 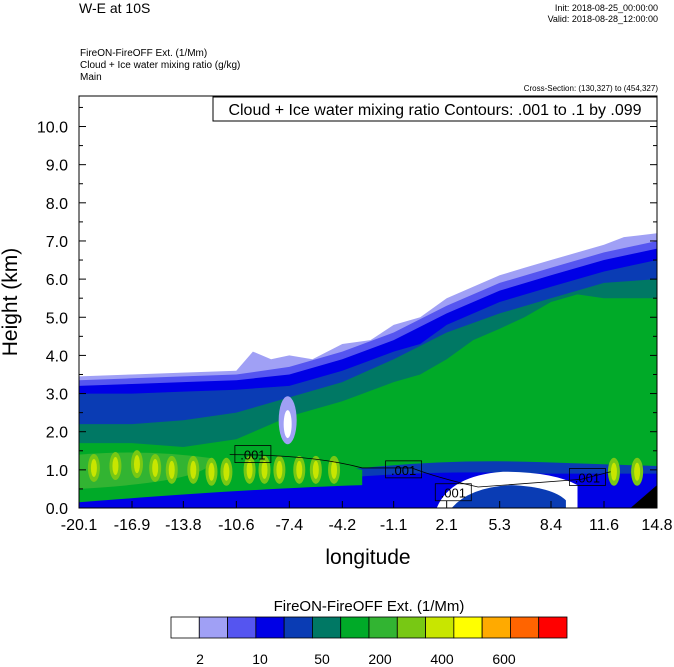 I want to click on y-tick-label: 1.0, so click(x=57, y=471).